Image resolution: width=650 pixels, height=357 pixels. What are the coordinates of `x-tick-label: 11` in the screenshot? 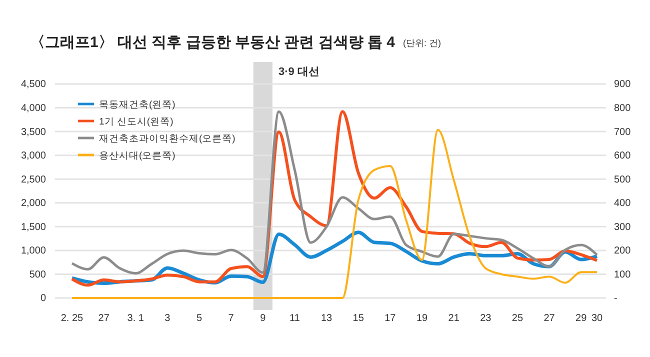 It's located at (295, 318).